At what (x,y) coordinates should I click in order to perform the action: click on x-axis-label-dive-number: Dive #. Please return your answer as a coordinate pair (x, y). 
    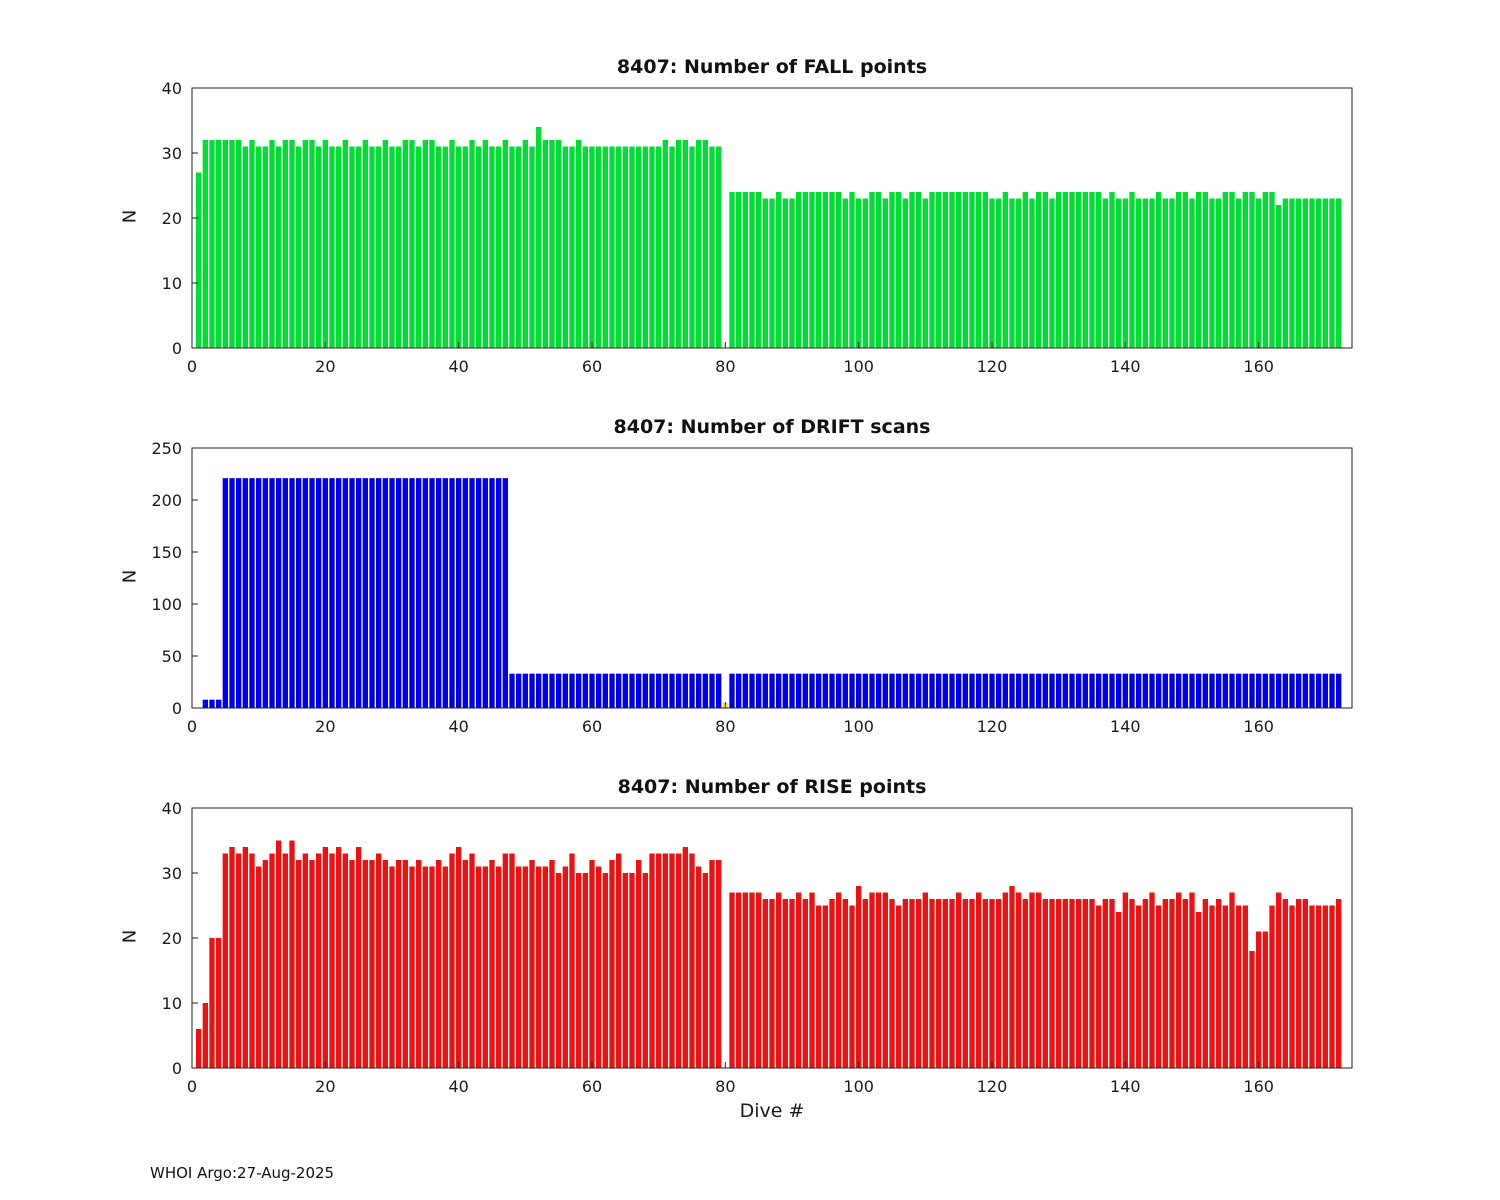
    Looking at the image, I should click on (772, 1111).